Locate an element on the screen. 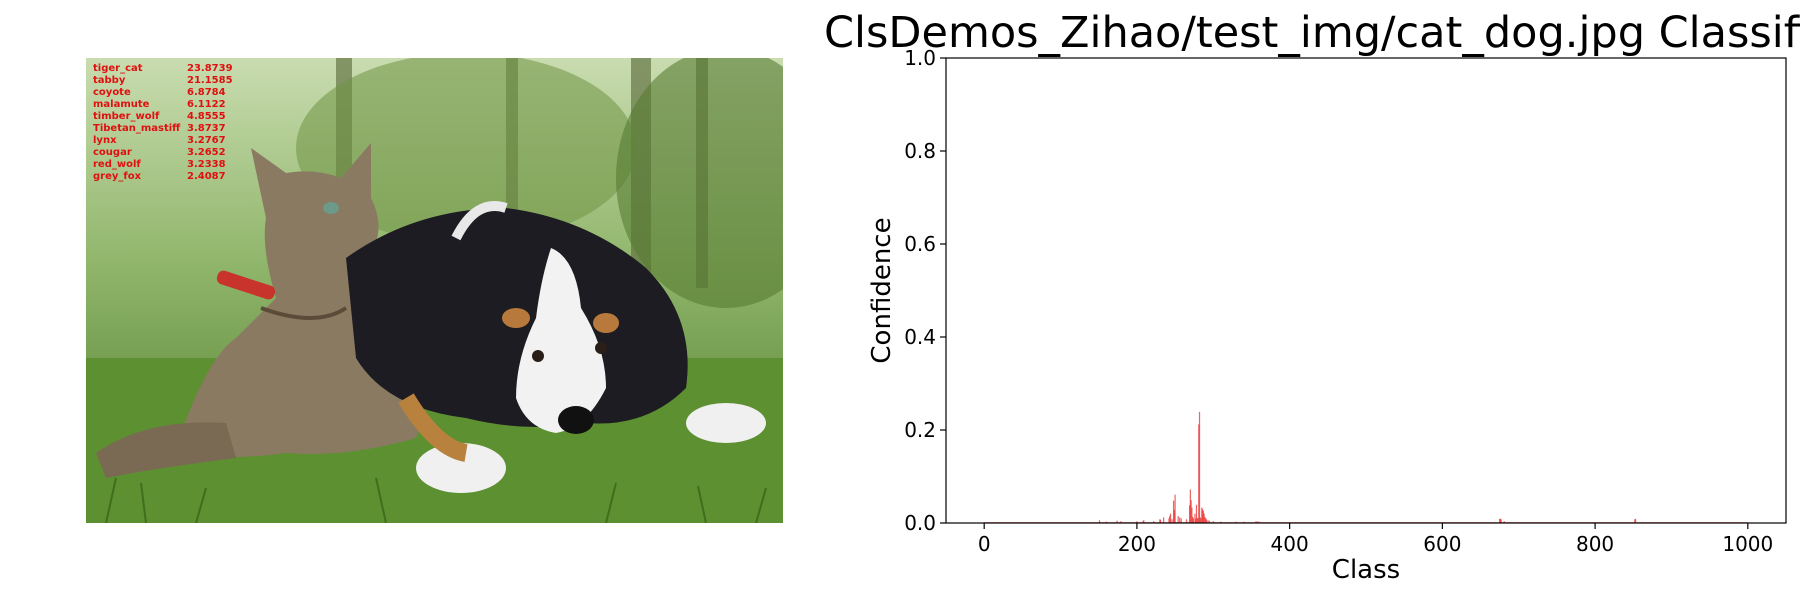 Image resolution: width=1800 pixels, height=600 pixels. bars-layer is located at coordinates (1365, 467).